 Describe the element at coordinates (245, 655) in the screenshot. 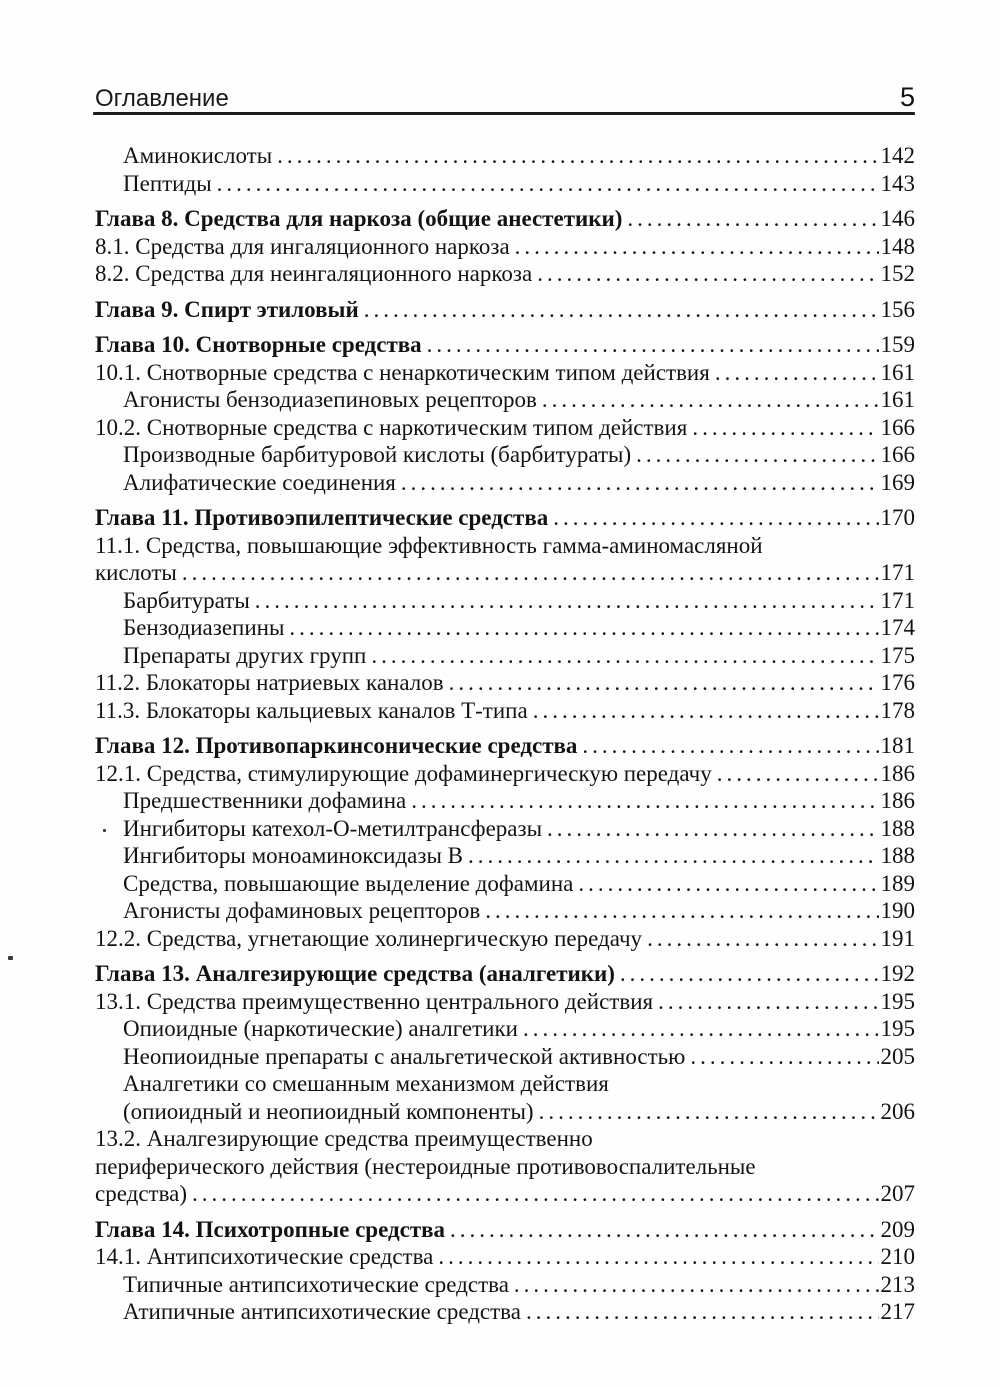

I see `toc-entry-title: Препараты других групп` at that location.